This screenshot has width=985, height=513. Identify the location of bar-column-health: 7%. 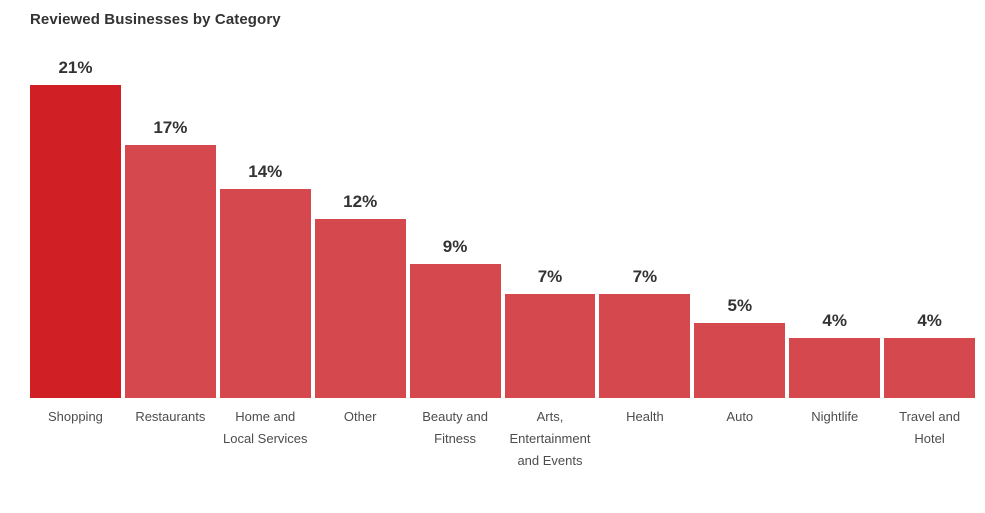
(645, 332).